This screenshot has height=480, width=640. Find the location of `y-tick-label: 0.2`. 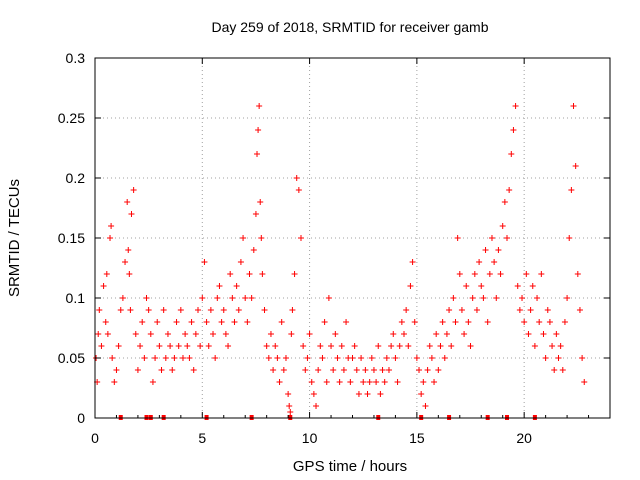

y-tick-label: 0.2 is located at coordinates (76, 178).